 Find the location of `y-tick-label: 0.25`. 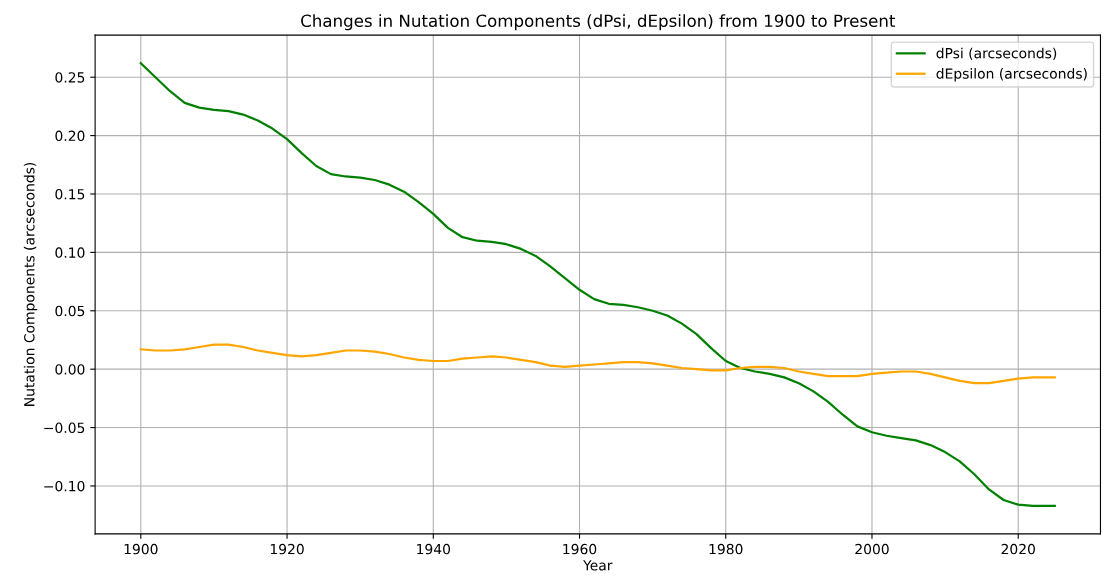

y-tick-label: 0.25 is located at coordinates (70, 77).